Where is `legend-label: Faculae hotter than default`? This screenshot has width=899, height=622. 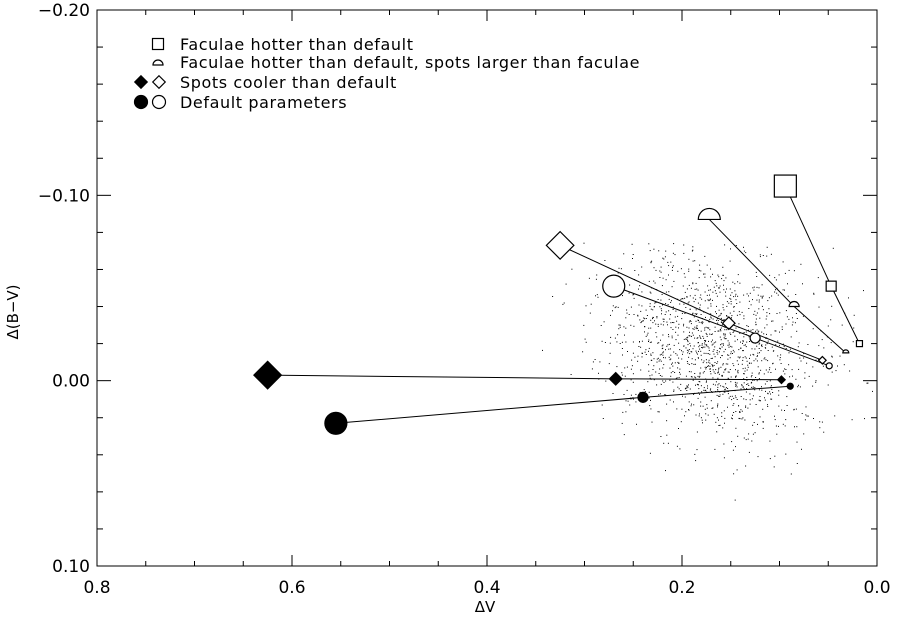
legend-label: Faculae hotter than default is located at coordinates (297, 44).